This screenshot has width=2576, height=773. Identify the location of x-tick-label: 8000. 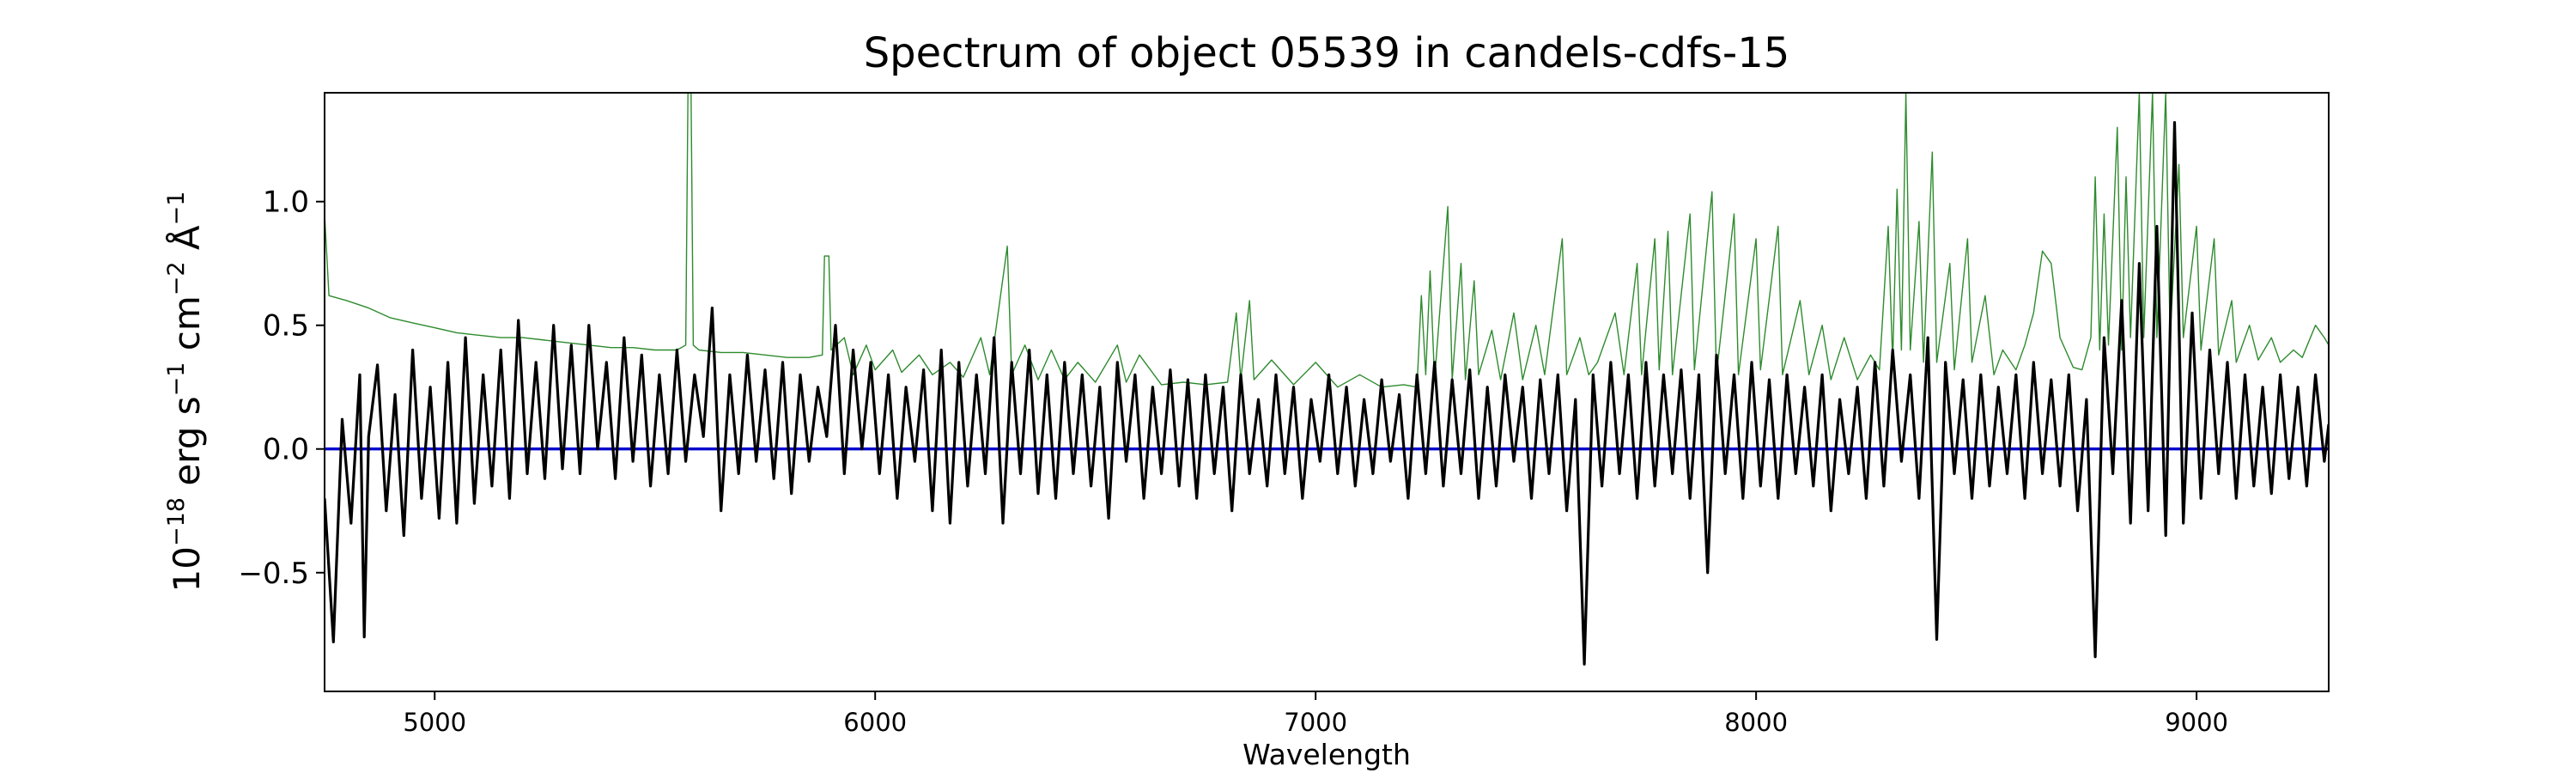
(1756, 722).